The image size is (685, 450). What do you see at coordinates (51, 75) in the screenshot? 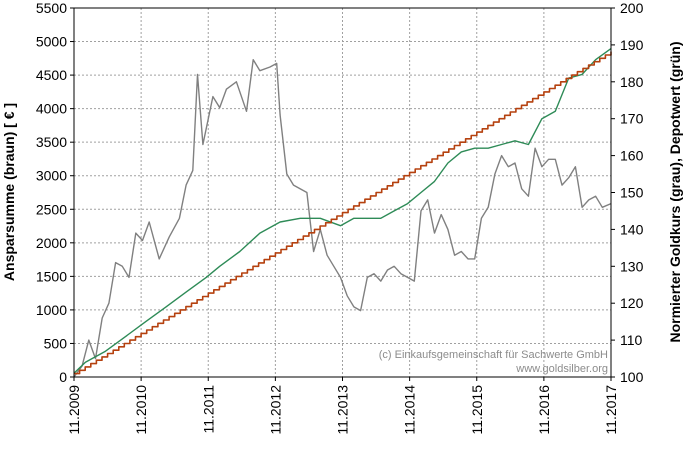
I see `left-tick-label: 4500` at bounding box center [51, 75].